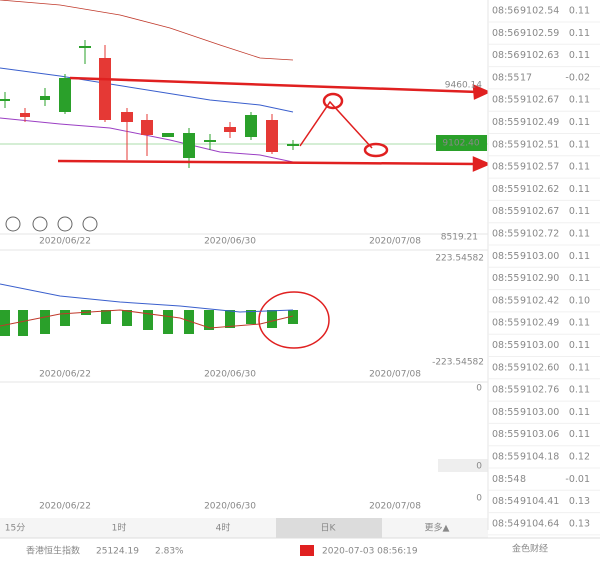 This screenshot has height=563, width=600. Describe the element at coordinates (437, 528) in the screenshot. I see `tab: 更多▲` at that location.